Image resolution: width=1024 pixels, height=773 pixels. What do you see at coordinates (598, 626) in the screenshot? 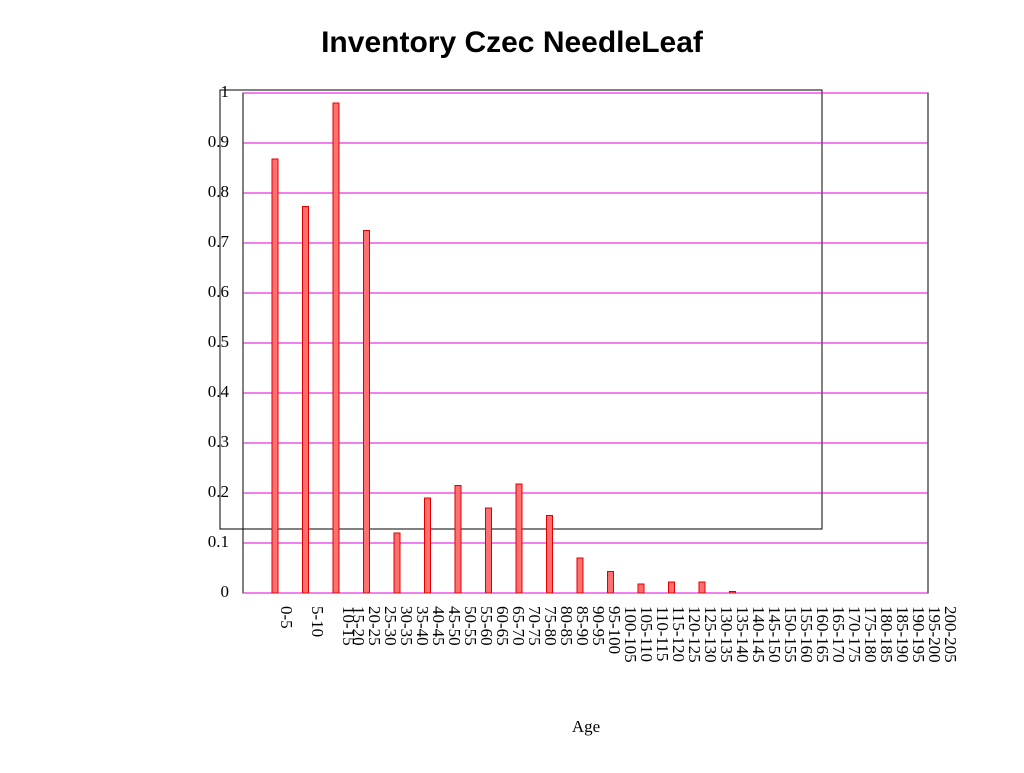
I see `x-tick-label: 90-95` at bounding box center [598, 626].